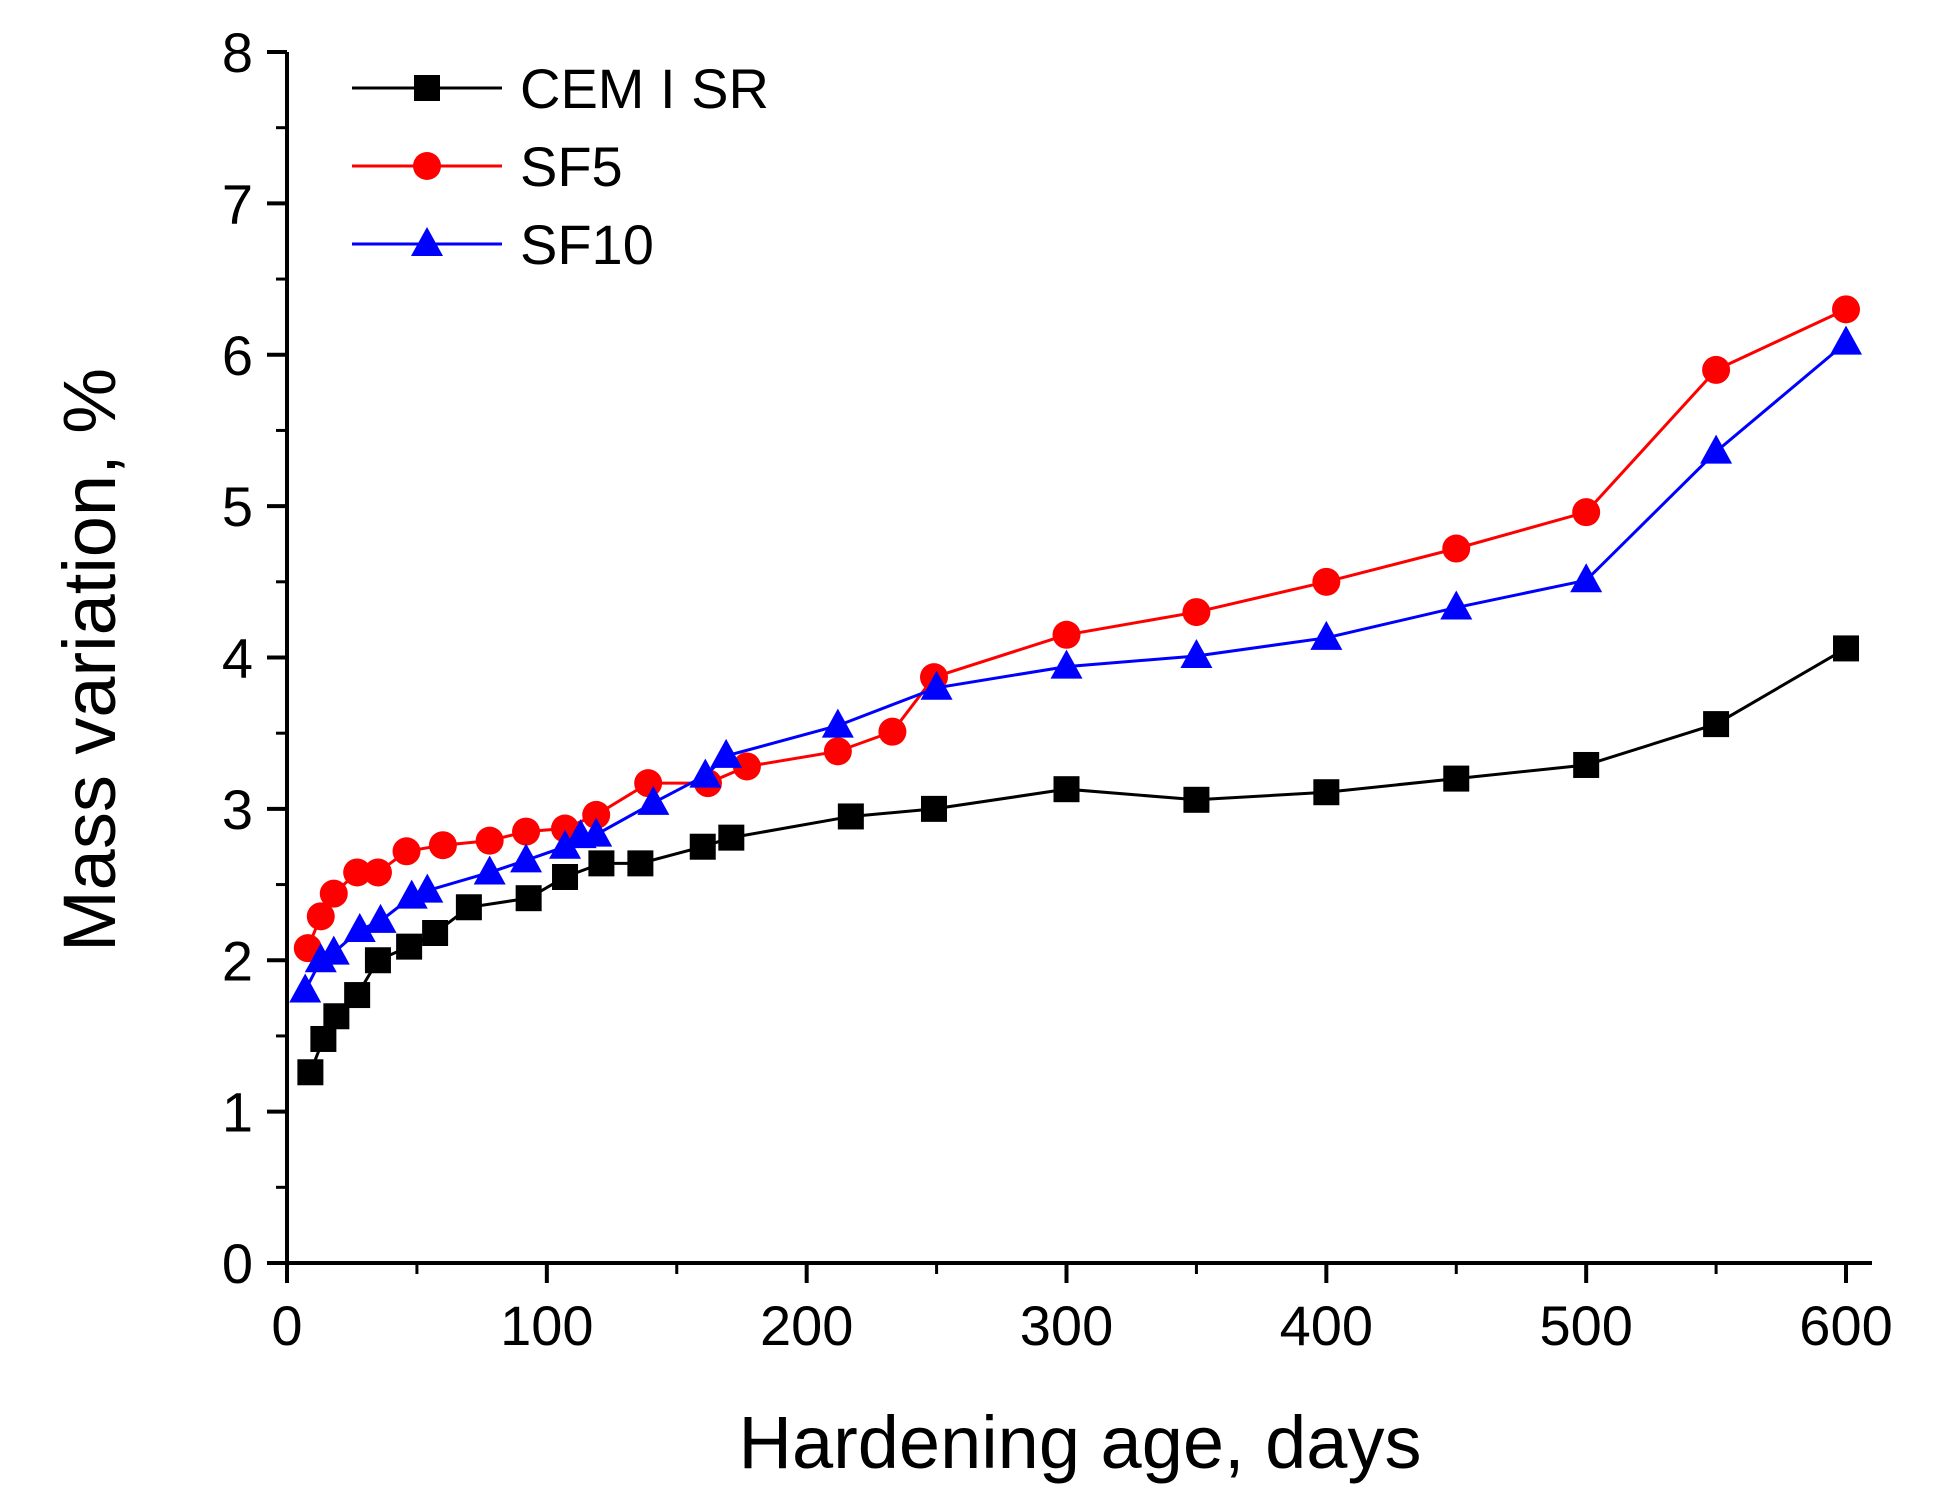  Describe the element at coordinates (1080, 1442) in the screenshot. I see `x-axis-title: Hardening age, days` at that location.